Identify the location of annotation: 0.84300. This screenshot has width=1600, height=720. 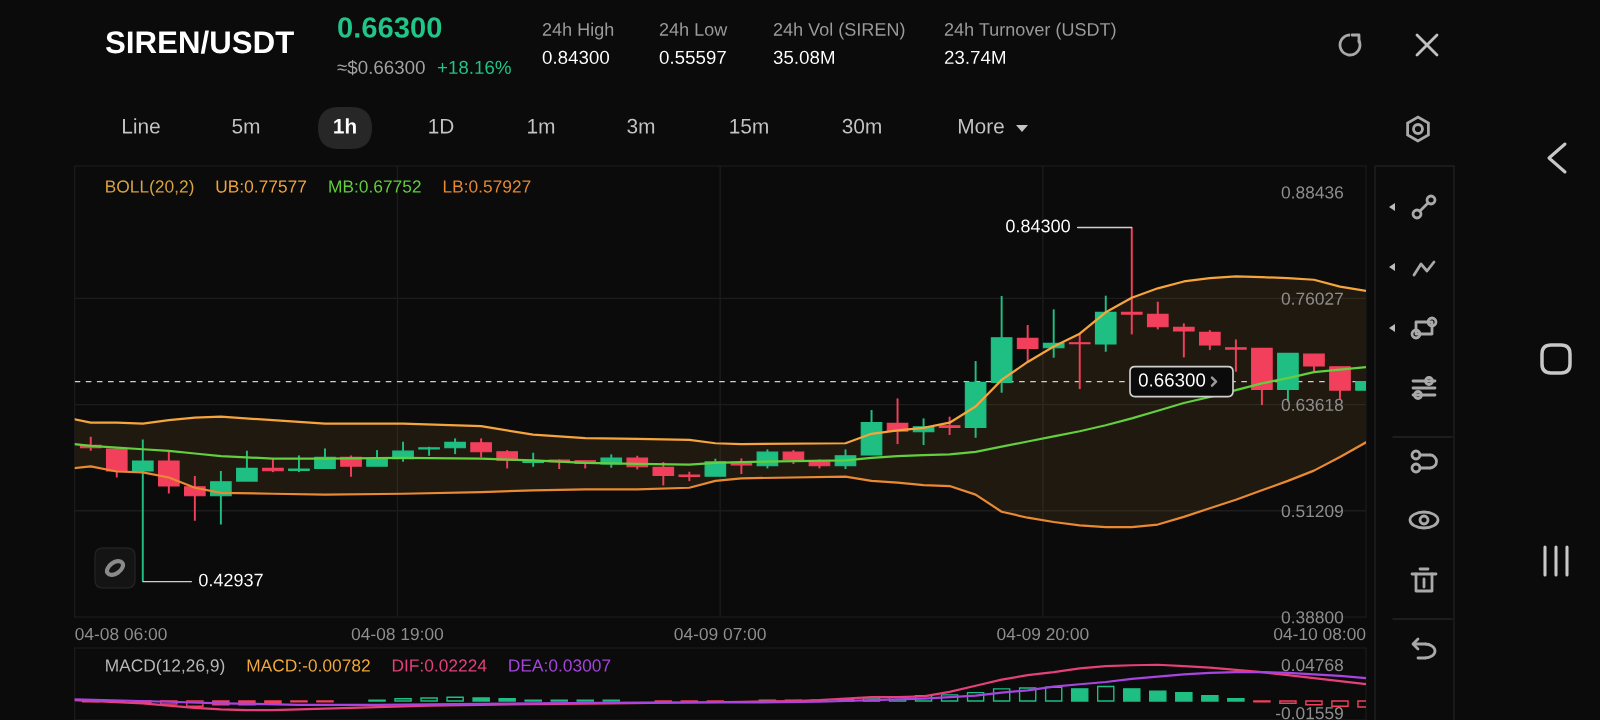
(1038, 226).